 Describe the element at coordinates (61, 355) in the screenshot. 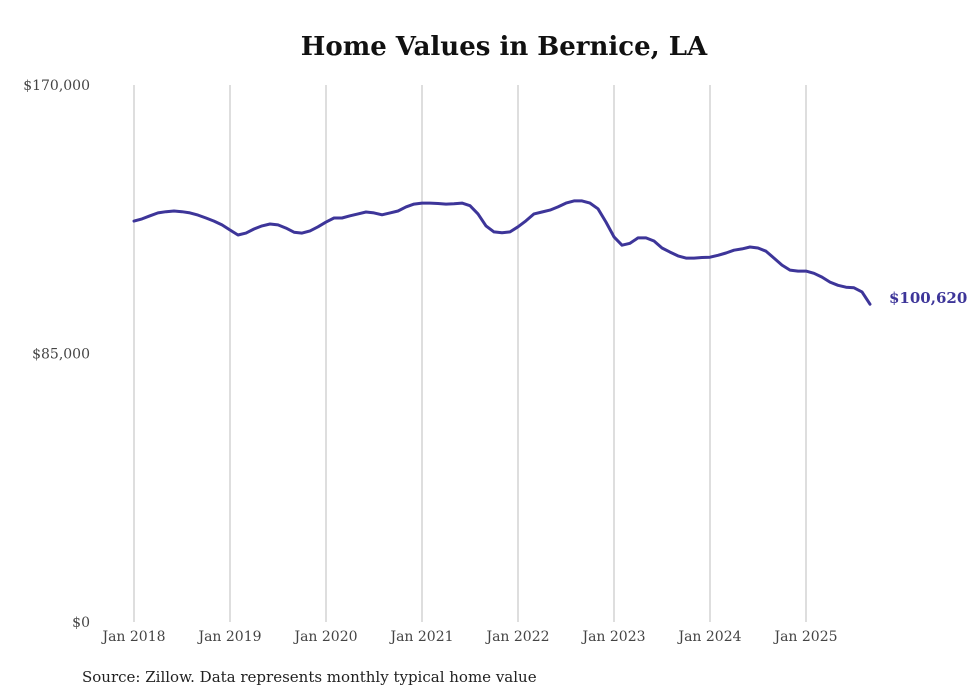

I see `y-tick-label: $85,000` at that location.